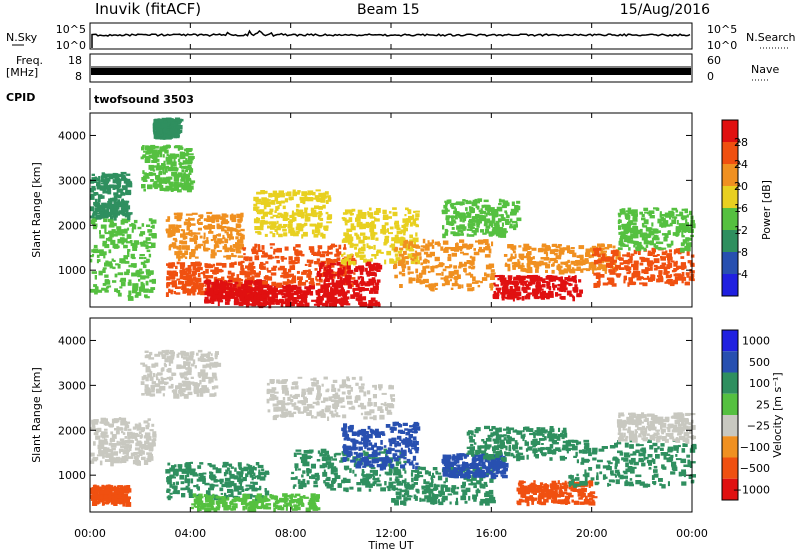 The image size is (800, 554). I want to click on nsky-tick-low: 10^0, so click(71, 45).